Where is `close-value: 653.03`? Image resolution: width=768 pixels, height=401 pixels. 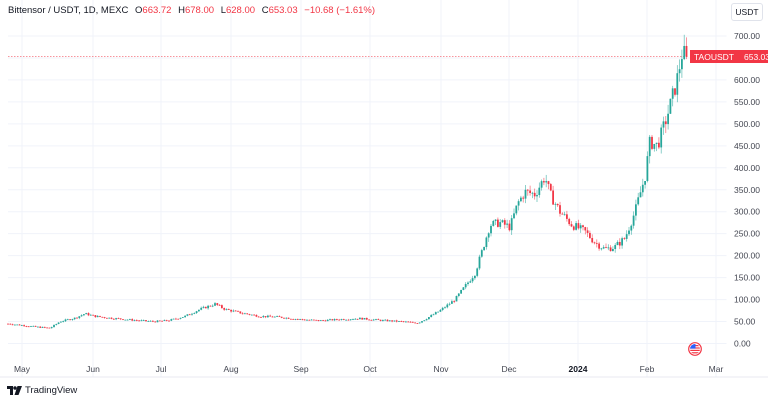
close-value: 653.03 is located at coordinates (283, 10).